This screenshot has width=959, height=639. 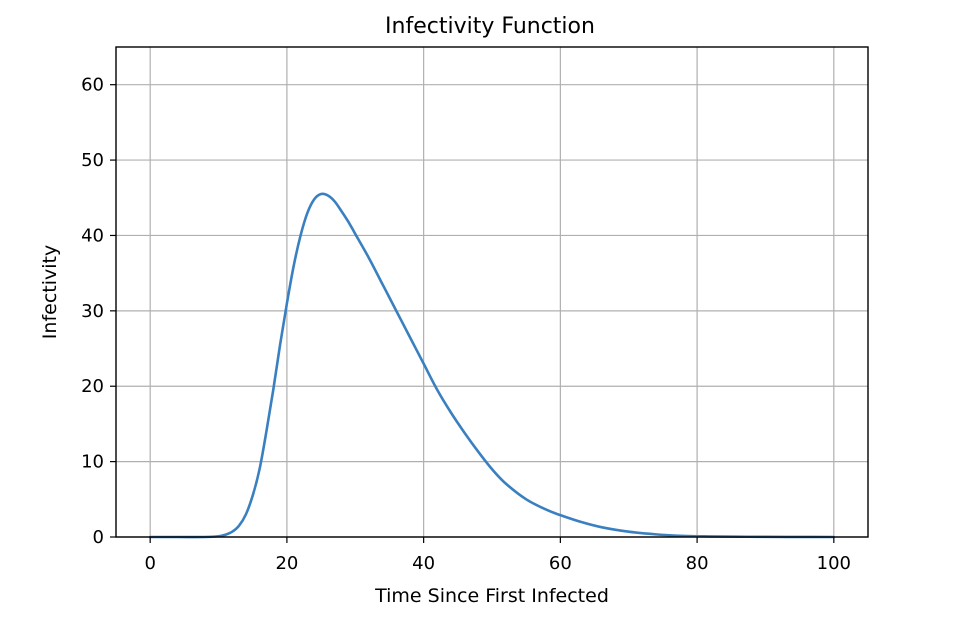 I want to click on x-tick-label: 40, so click(x=423, y=563).